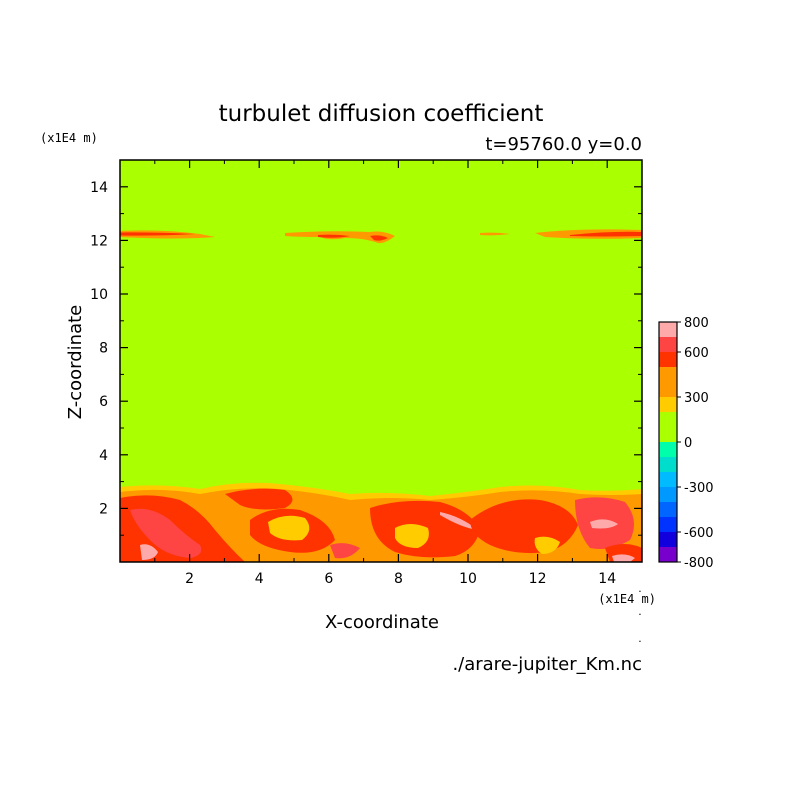 The height and width of the screenshot is (804, 804). What do you see at coordinates (607, 579) in the screenshot?
I see `x-tick-label: 14` at bounding box center [607, 579].